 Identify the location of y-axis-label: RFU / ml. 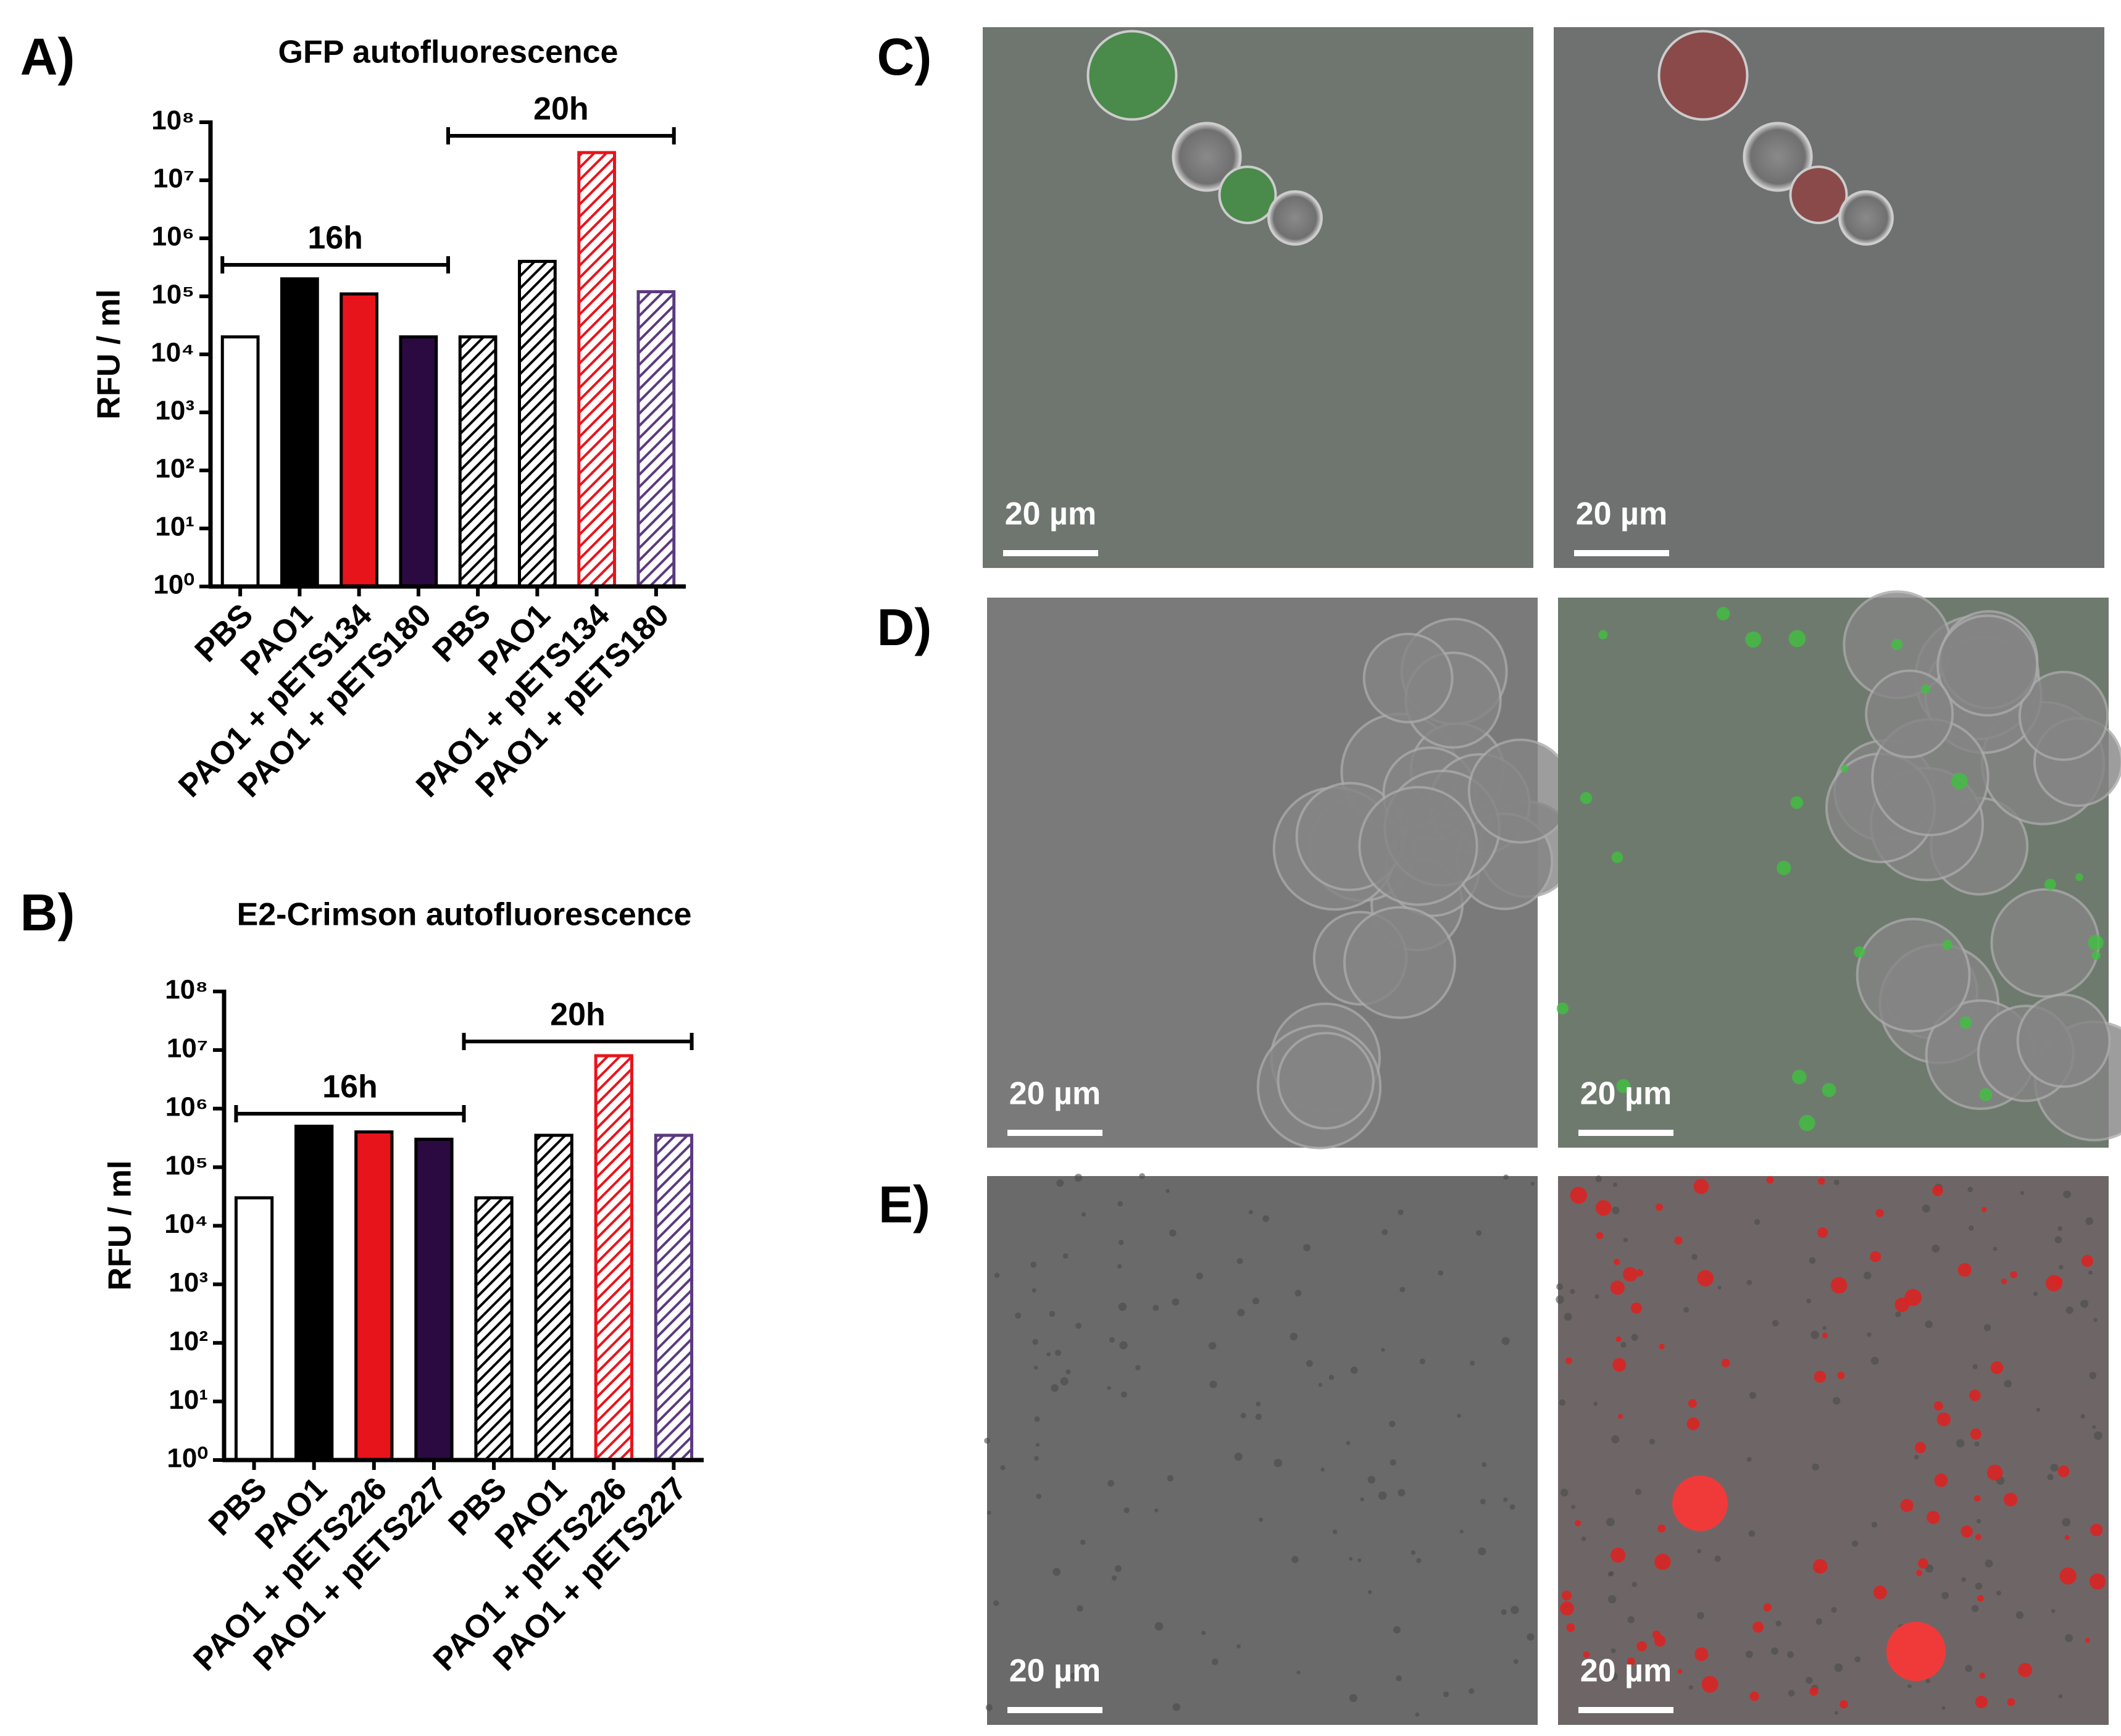
(109, 355).